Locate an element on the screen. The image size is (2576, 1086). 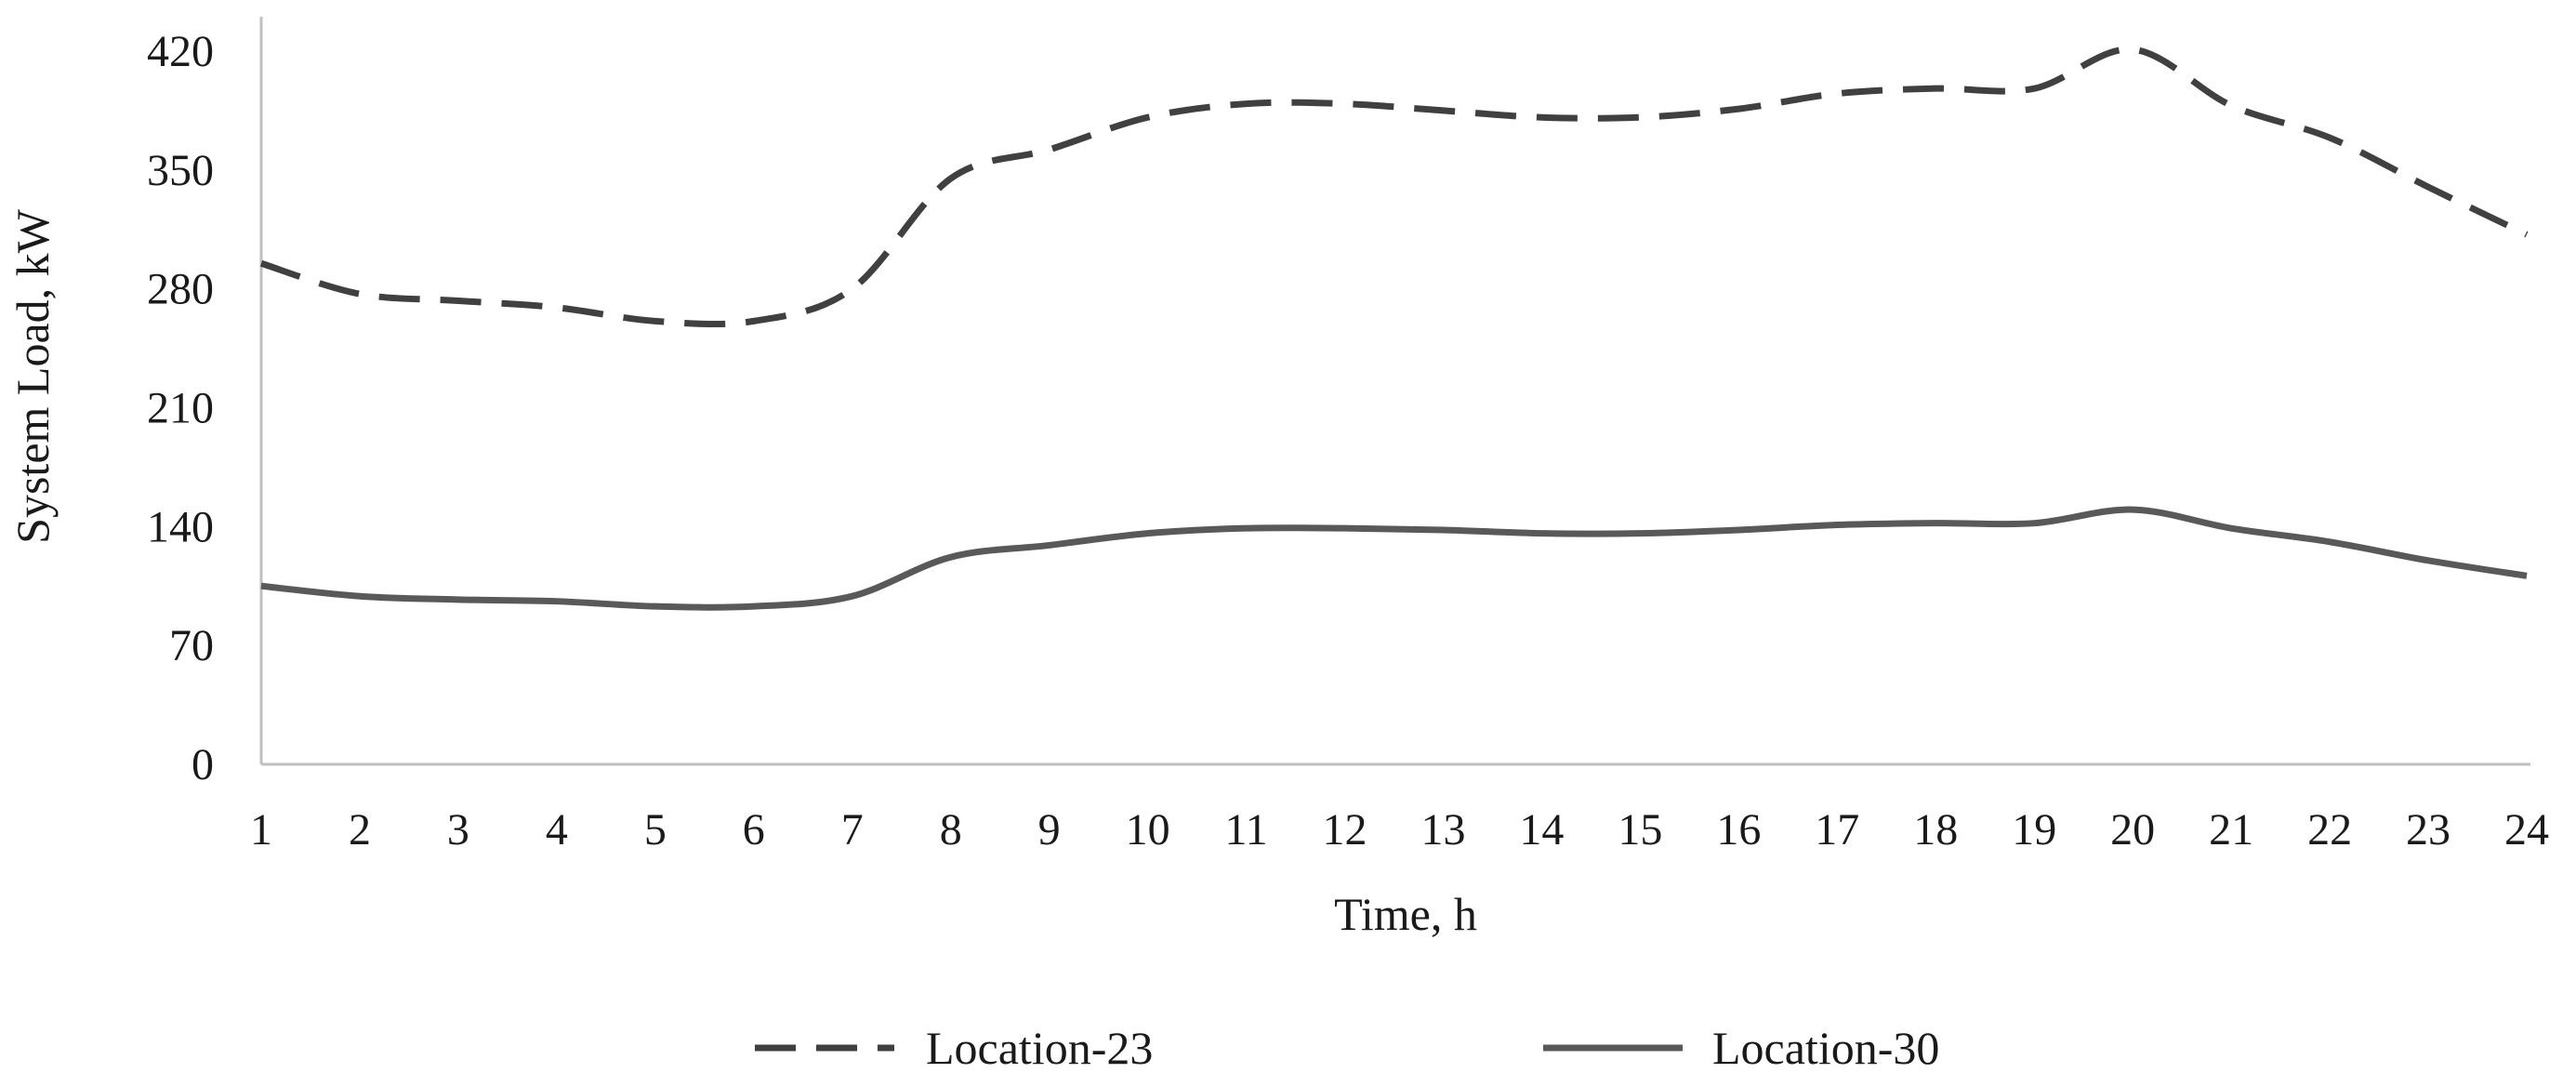
legend-item: Location-30 is located at coordinates (1741, 1048).